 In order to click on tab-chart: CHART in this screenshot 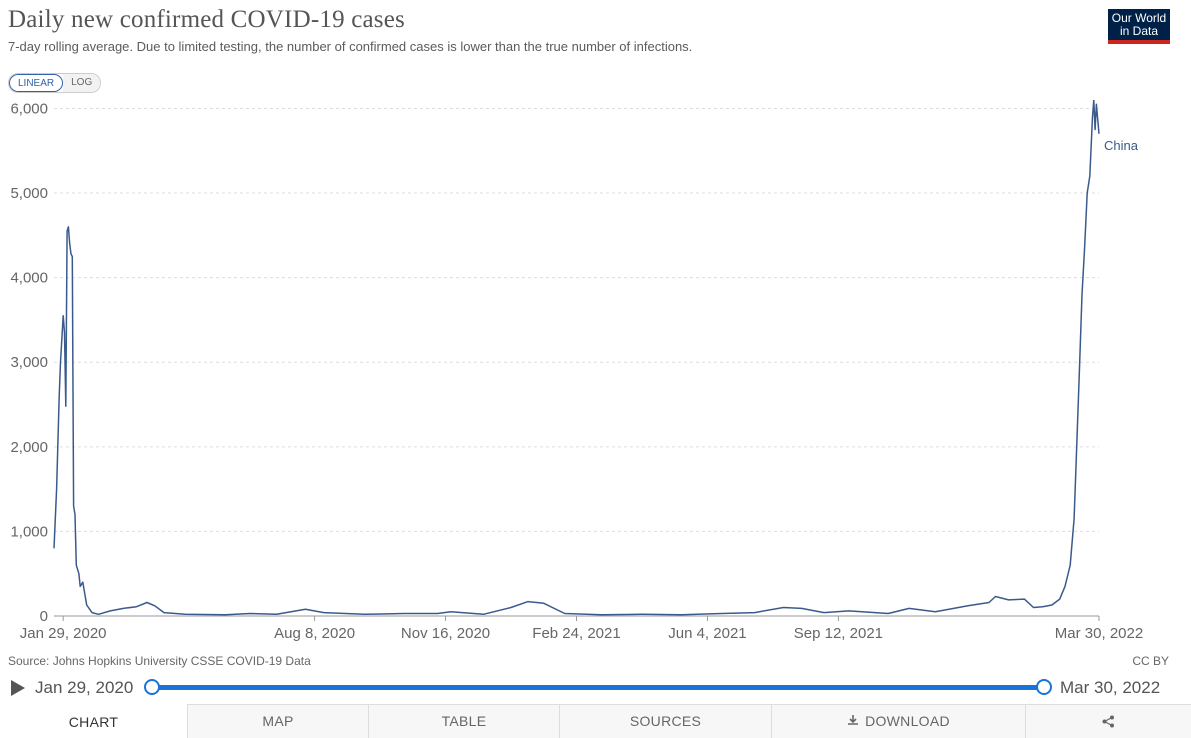, I will do `click(93, 721)`.